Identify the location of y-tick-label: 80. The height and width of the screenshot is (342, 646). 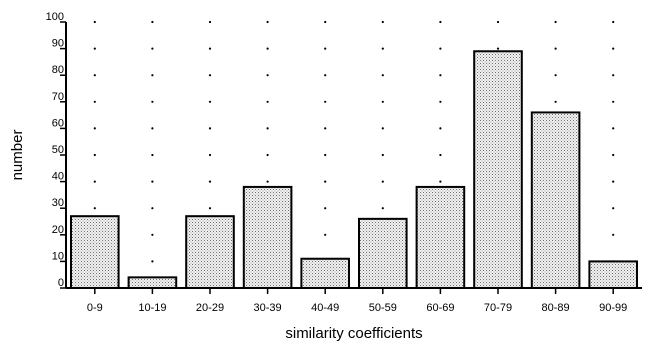
(58, 70).